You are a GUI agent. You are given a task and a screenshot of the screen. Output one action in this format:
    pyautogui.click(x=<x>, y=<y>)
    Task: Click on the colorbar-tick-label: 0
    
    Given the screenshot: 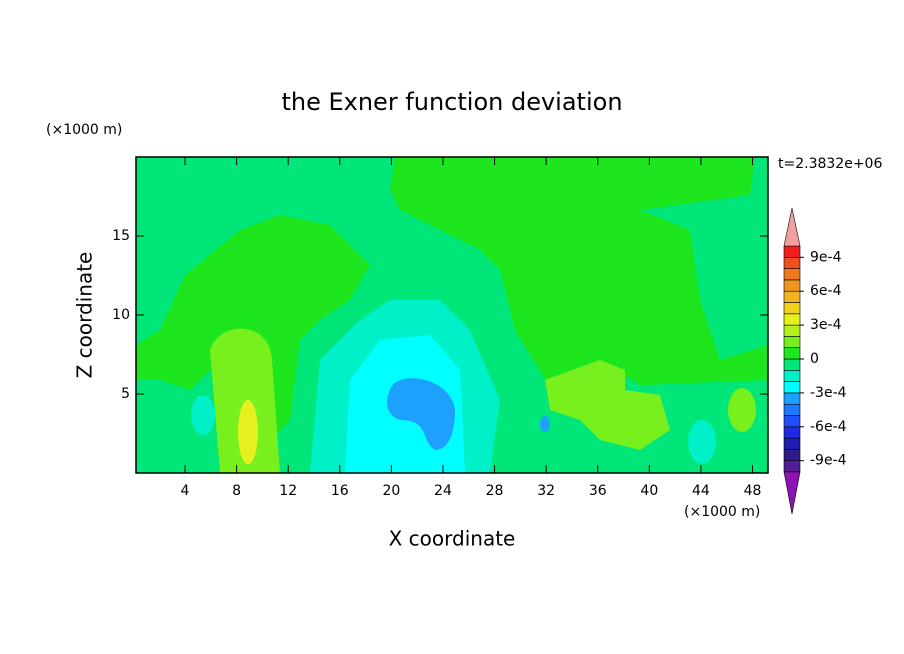 What is the action you would take?
    pyautogui.click(x=814, y=359)
    